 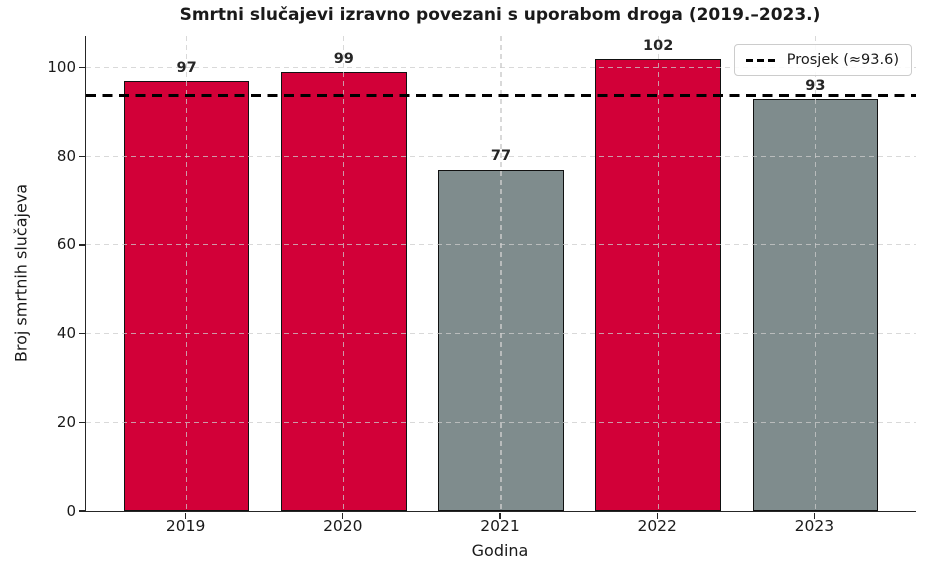 What do you see at coordinates (343, 526) in the screenshot?
I see `xtick-label-2020: 2020` at bounding box center [343, 526].